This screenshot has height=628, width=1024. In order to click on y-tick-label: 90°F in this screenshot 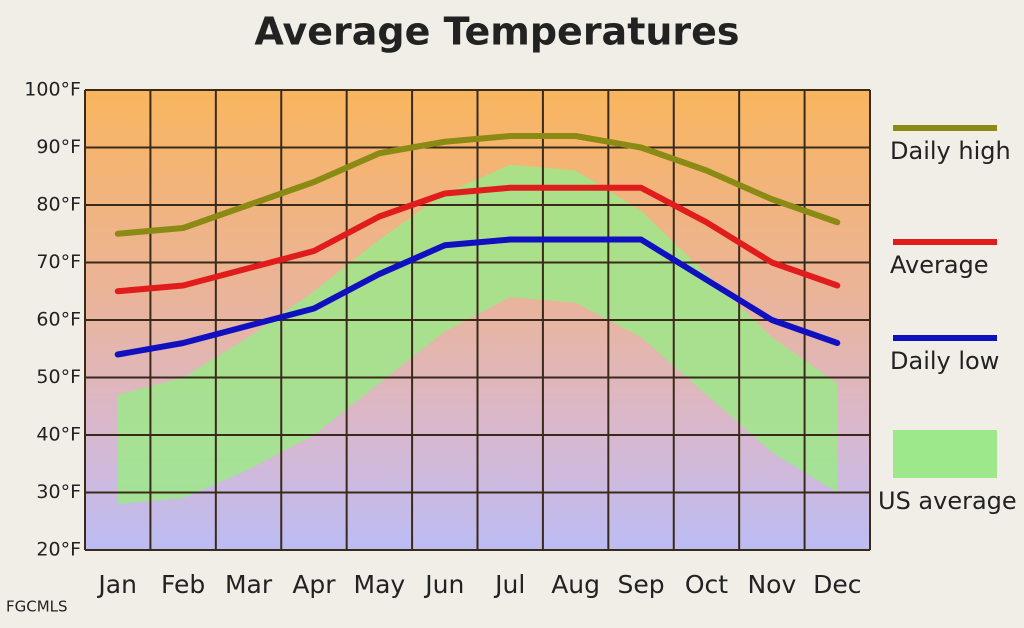, I will do `click(58, 147)`.